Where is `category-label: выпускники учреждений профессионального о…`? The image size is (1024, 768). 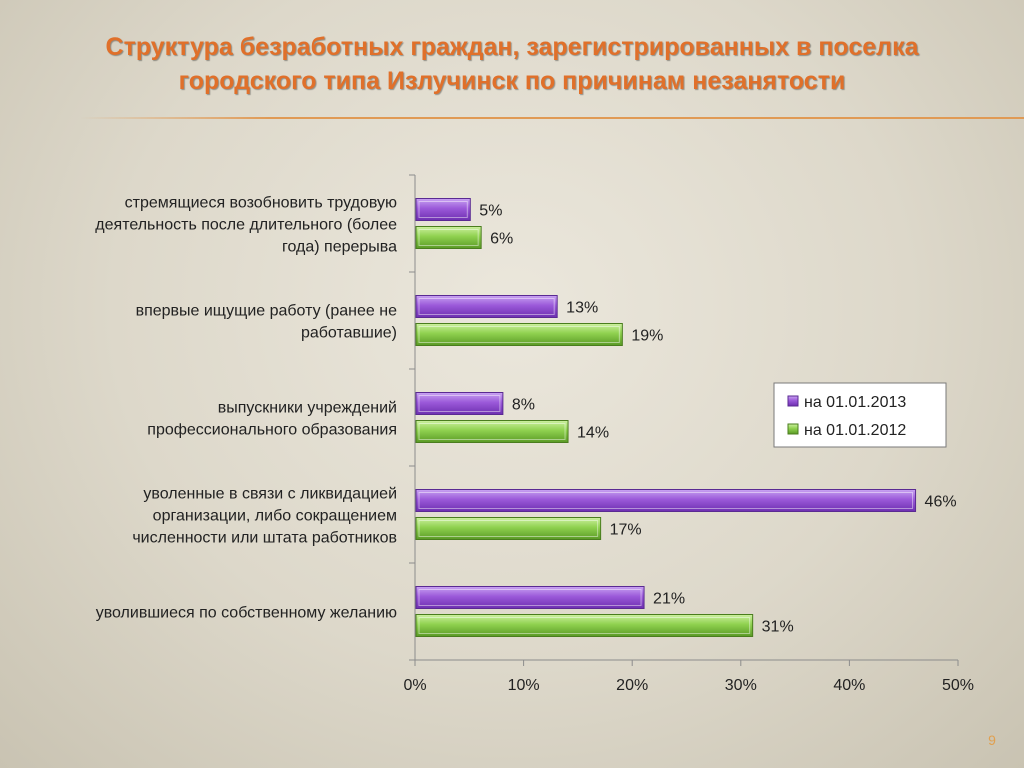 category-label: выпускники учреждений профессионального о… is located at coordinates (272, 419).